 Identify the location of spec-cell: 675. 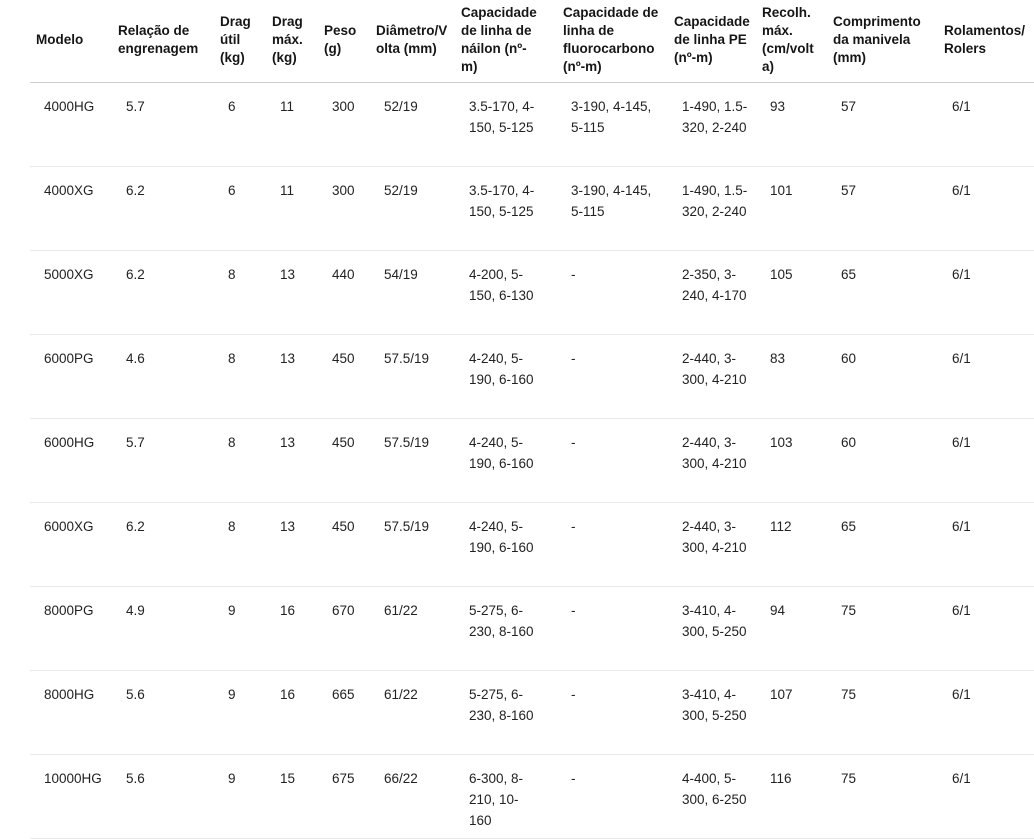
(344, 796).